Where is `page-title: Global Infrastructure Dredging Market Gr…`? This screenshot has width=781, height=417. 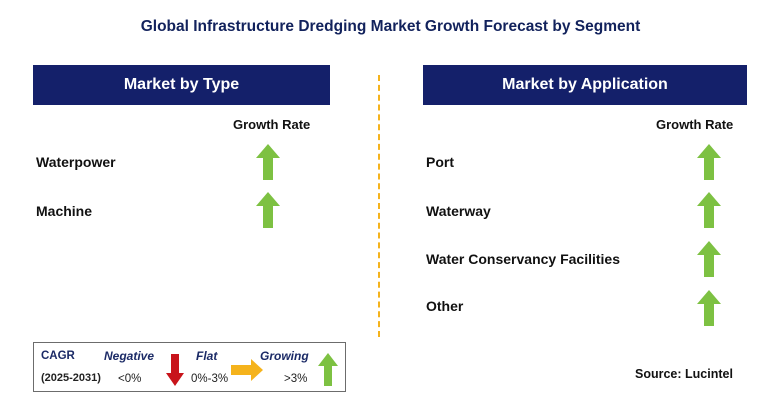
page-title: Global Infrastructure Dredging Market Gr… is located at coordinates (390, 26).